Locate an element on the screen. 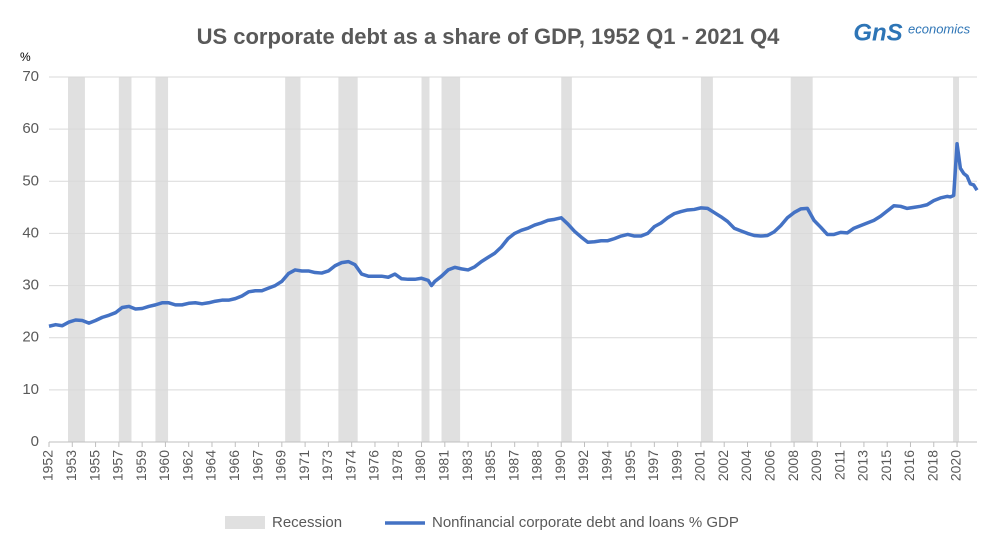 The image size is (1002, 554). legend-swatch is located at coordinates (245, 522).